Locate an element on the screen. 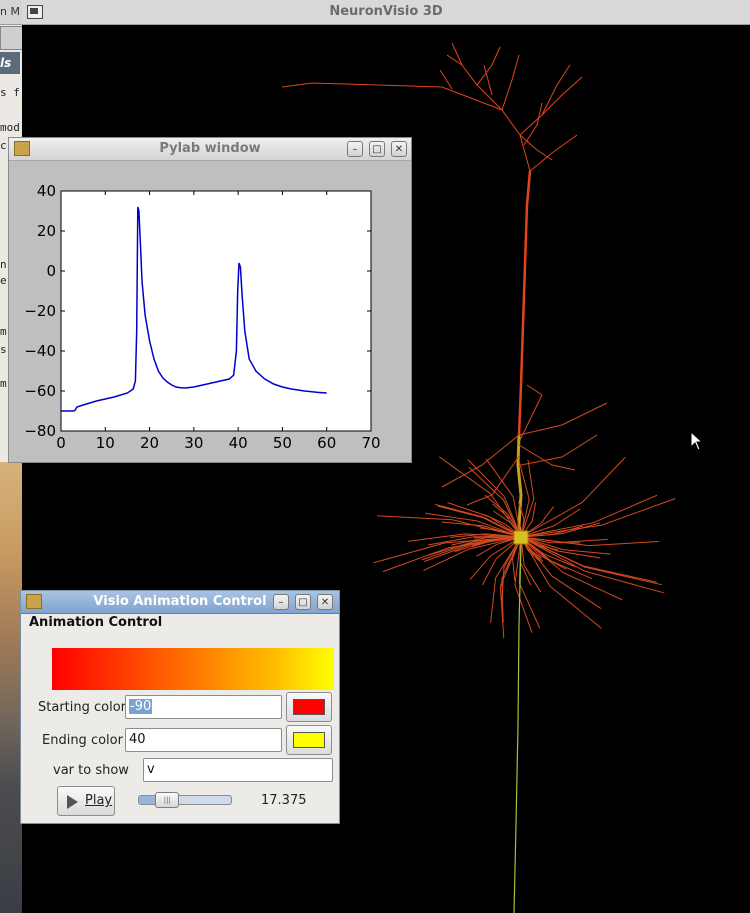  x-tick-label: 50 is located at coordinates (282, 443).